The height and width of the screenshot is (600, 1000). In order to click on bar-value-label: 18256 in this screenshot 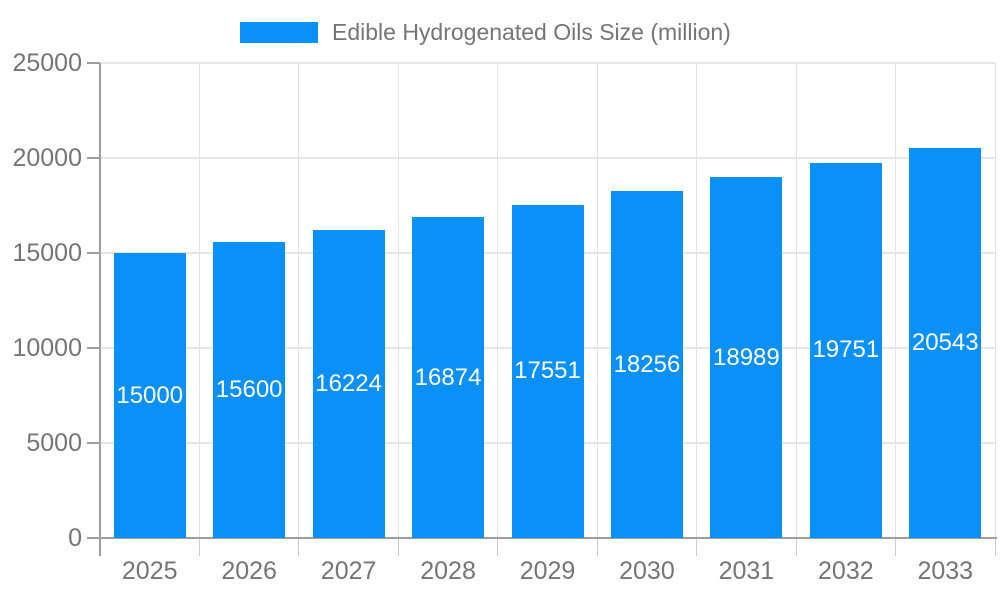, I will do `click(647, 364)`.